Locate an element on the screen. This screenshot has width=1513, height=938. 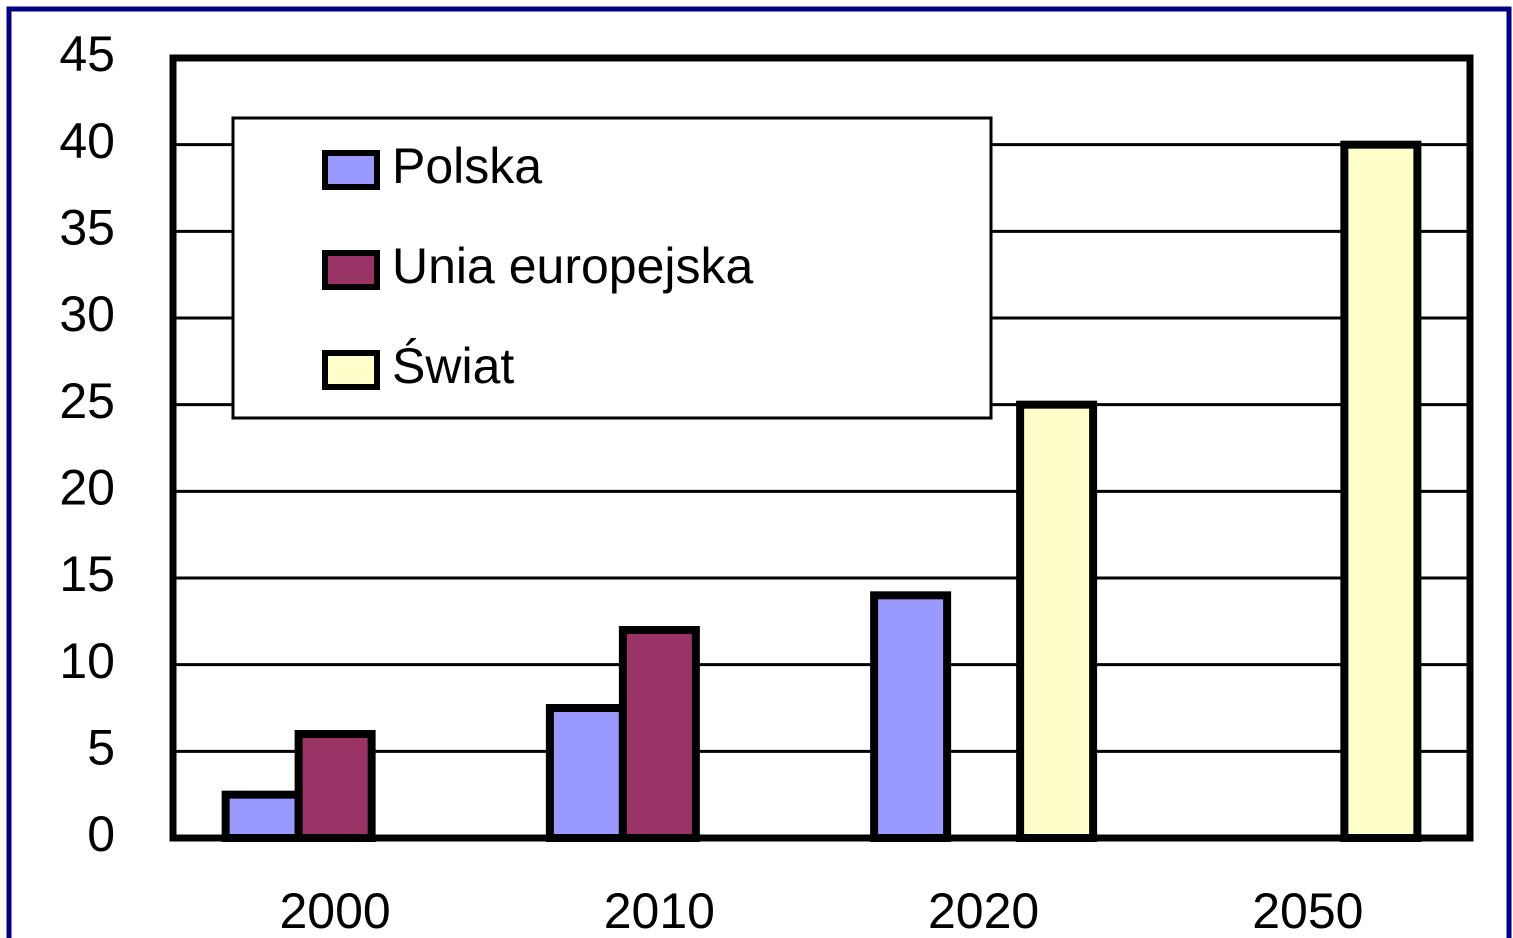
legend-label: Świat is located at coordinates (453, 365).